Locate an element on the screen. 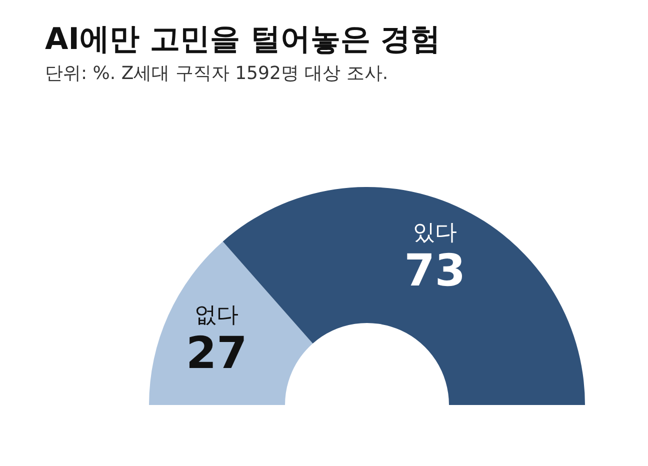 The width and height of the screenshot is (648, 466). chart-title: AI에만 고민을 털어놓은 경험 is located at coordinates (243, 39).